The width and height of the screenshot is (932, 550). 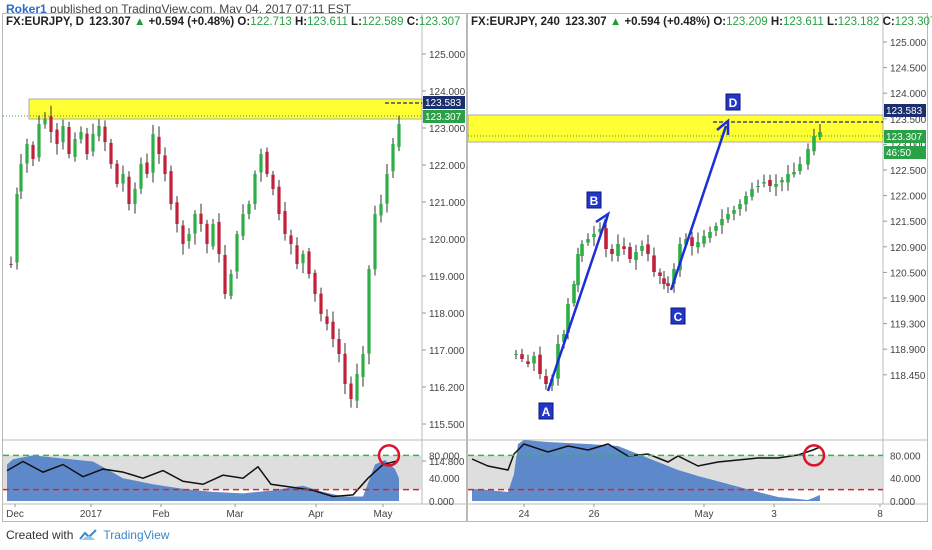 What do you see at coordinates (447, 277) in the screenshot?
I see `price-tick-label: 119.000` at bounding box center [447, 277].